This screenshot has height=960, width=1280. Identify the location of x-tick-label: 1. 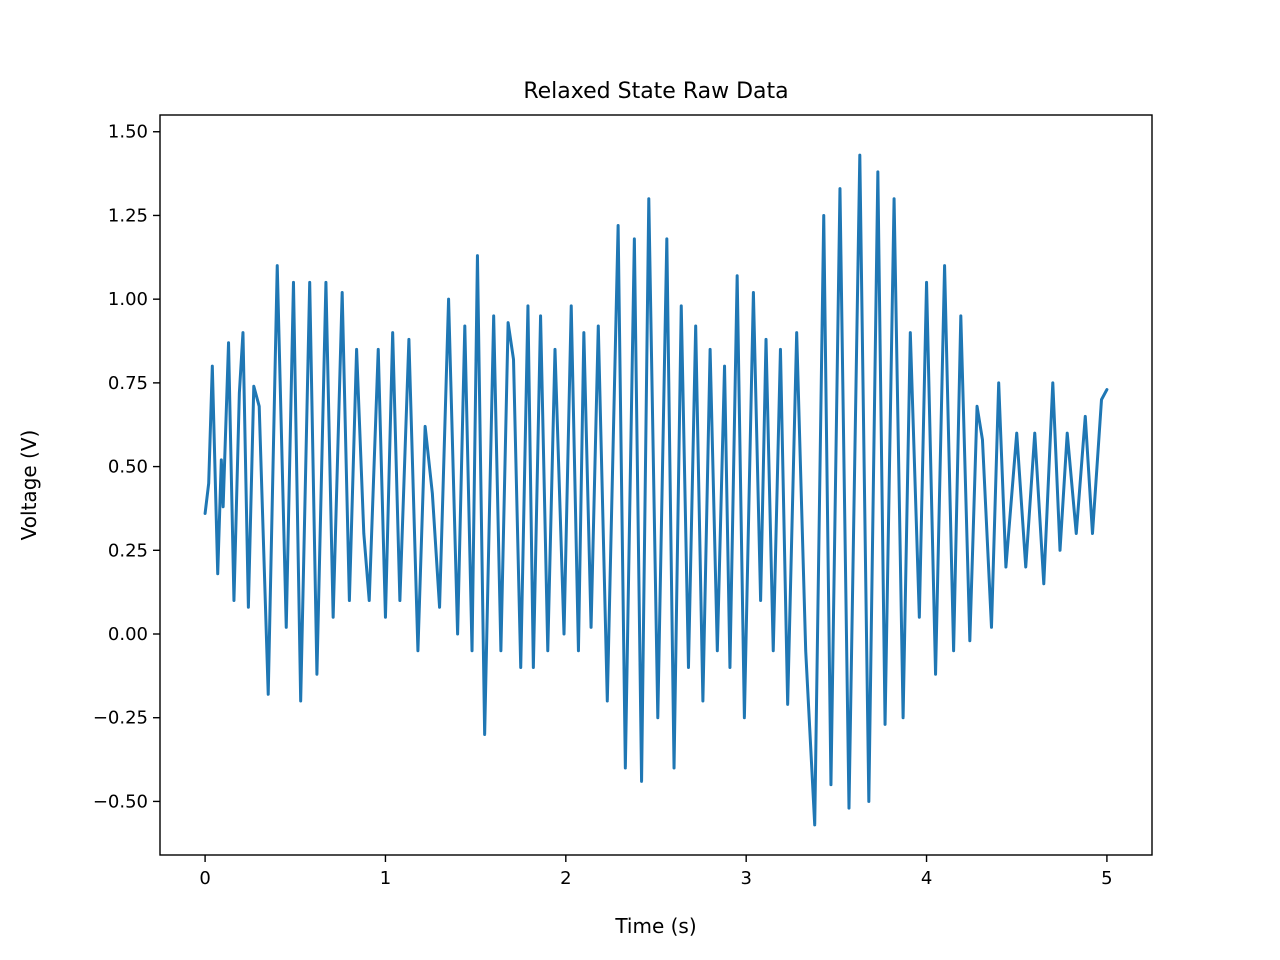
(385, 878).